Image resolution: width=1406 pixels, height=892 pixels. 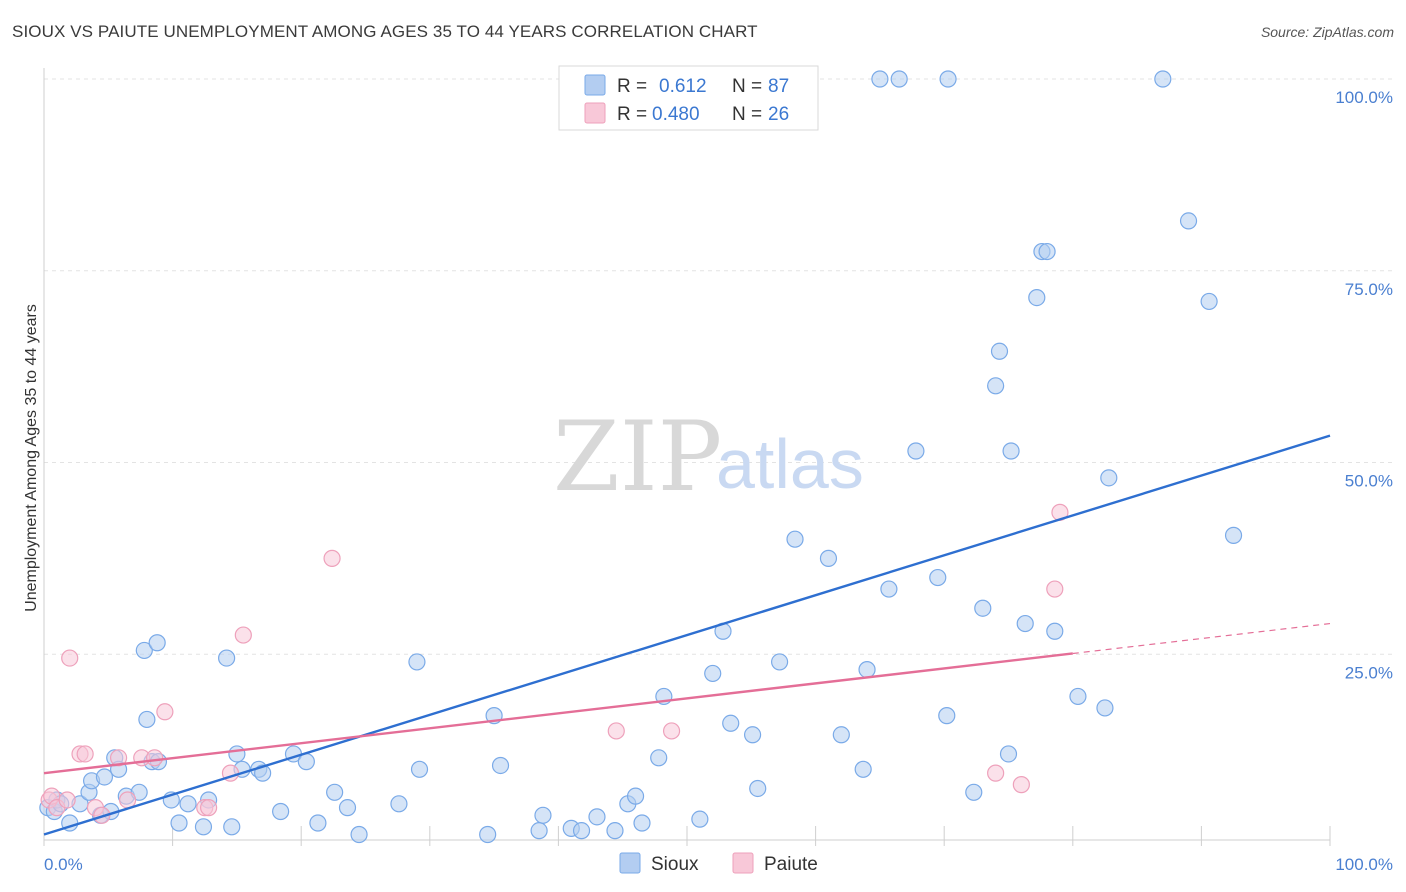 I want to click on y-axis-label: Unemployment Among Ages 35 to 44 years, so click(x=31, y=458).